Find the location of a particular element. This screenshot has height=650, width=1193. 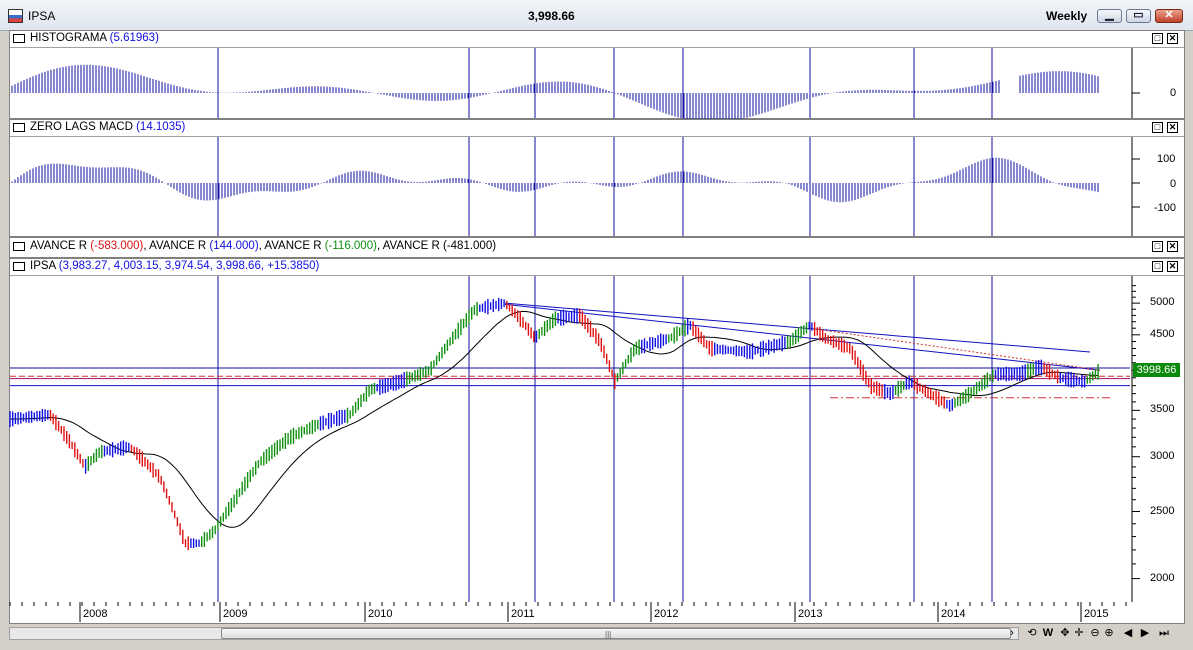

macd-value: (14.1035) is located at coordinates (161, 127).